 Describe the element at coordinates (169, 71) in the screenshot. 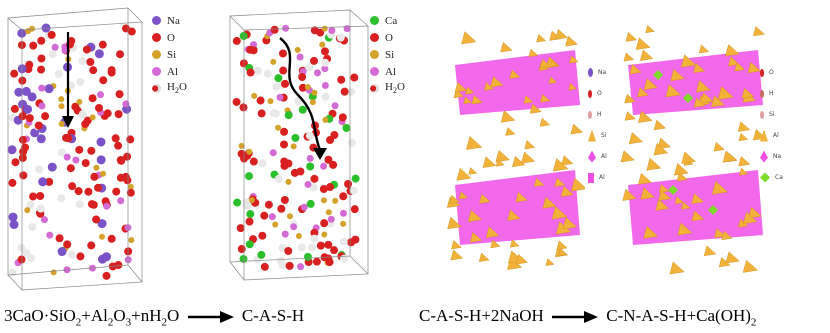

I see `legend-item-al: Al` at that location.